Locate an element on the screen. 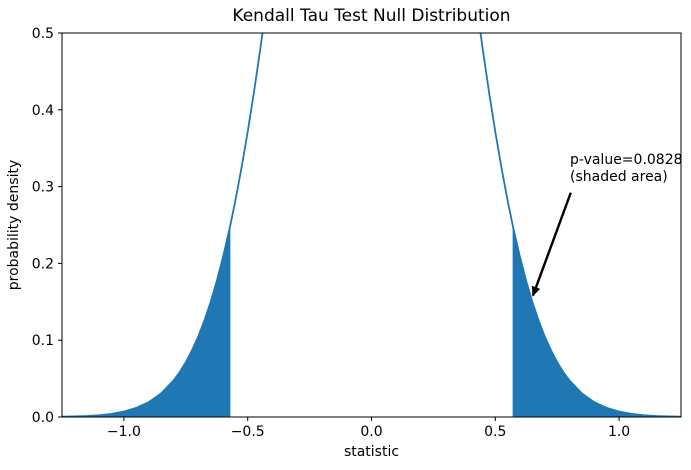  y-axis-label: probability density is located at coordinates (14, 225).